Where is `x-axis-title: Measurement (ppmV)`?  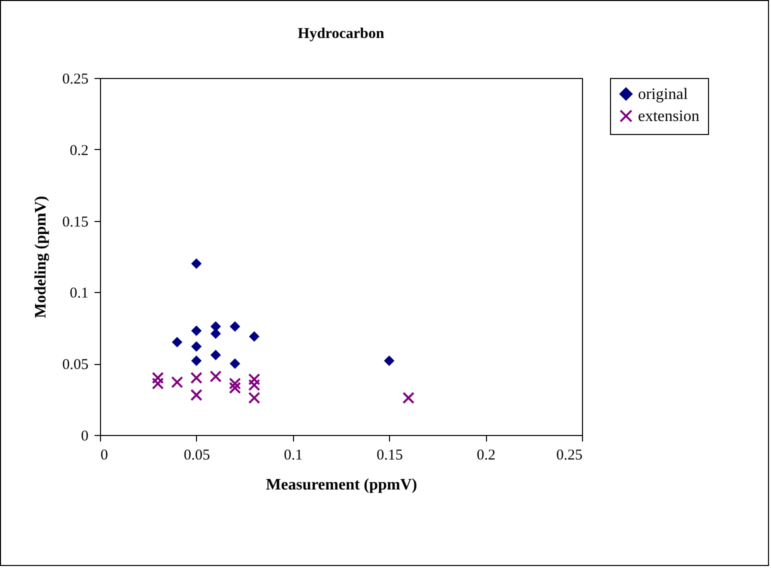
x-axis-title: Measurement (ppmV) is located at coordinates (342, 485).